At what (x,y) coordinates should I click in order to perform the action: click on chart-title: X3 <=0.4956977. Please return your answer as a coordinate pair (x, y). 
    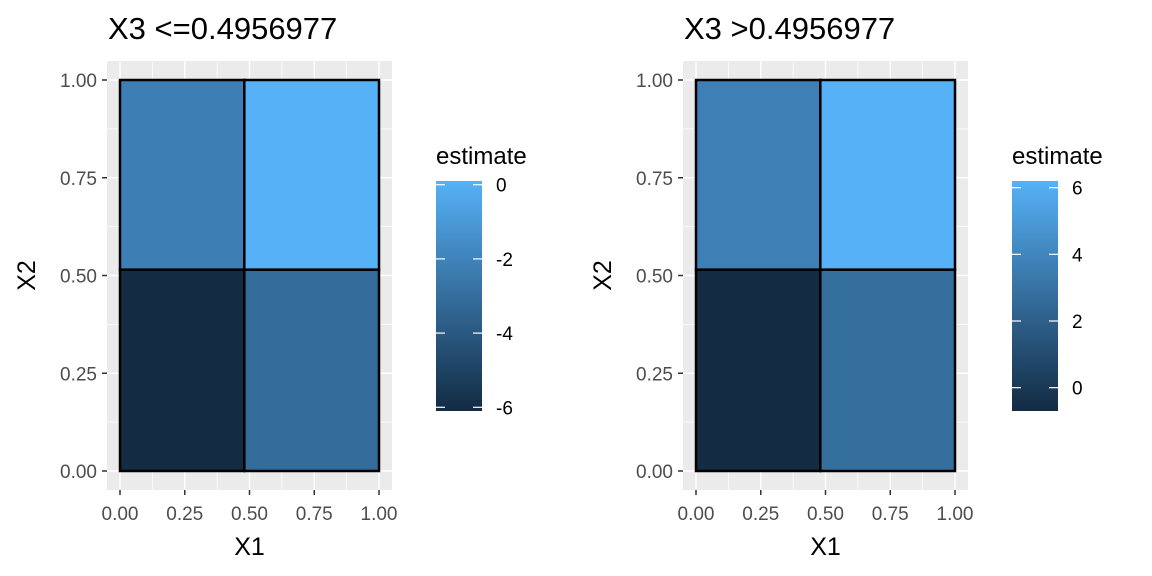
    Looking at the image, I should click on (222, 28).